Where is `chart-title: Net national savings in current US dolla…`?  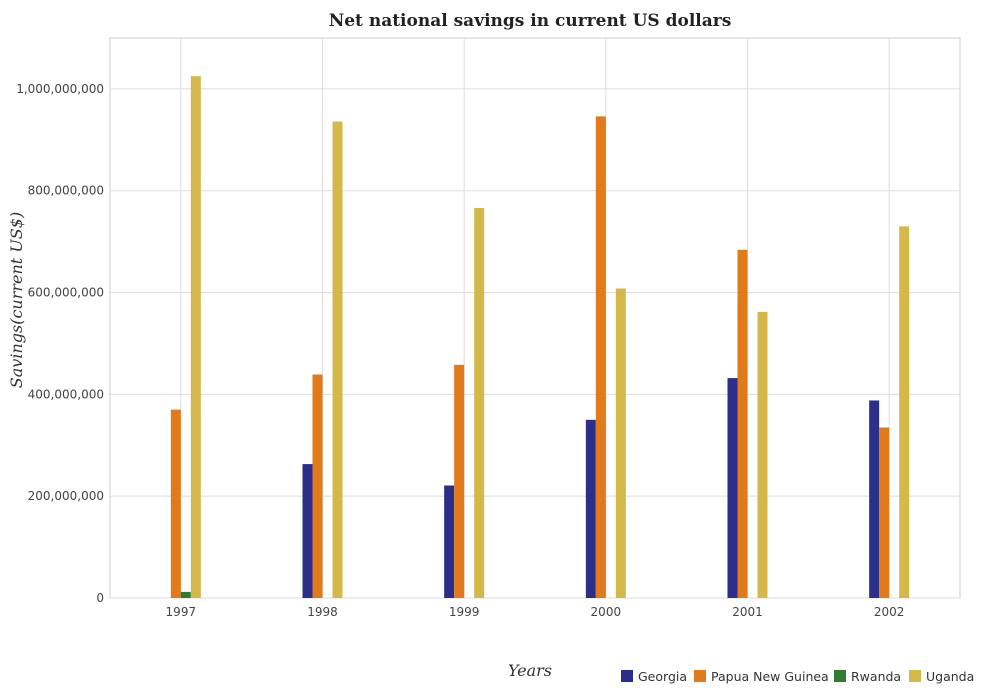
chart-title: Net national savings in current US dolla… is located at coordinates (530, 21).